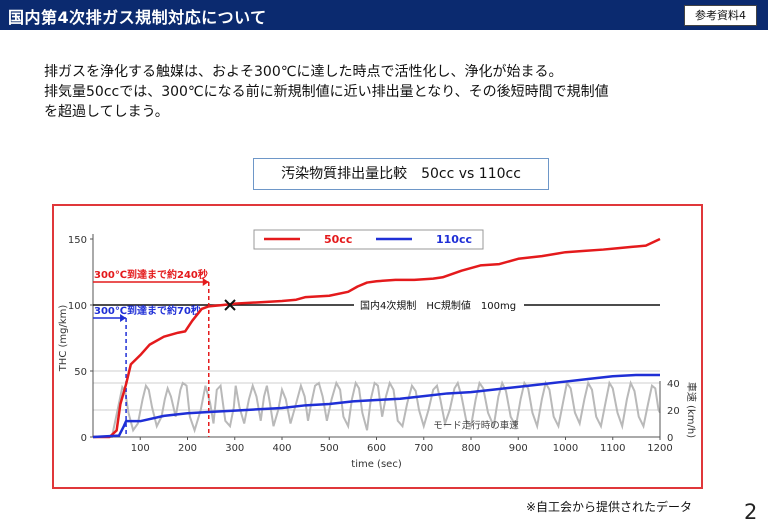 This screenshot has height=530, width=768. I want to click on intro-line-3: を超過してしまう。, so click(106, 112).